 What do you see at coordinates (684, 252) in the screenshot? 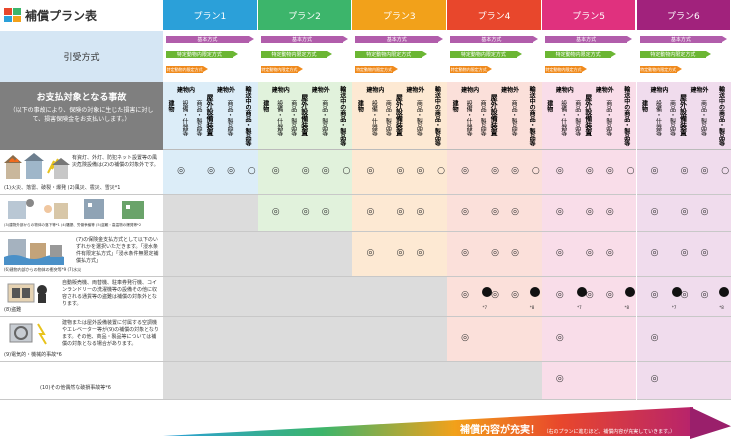
I see `plan-6-row-3-mark: ◎` at bounding box center [684, 252].